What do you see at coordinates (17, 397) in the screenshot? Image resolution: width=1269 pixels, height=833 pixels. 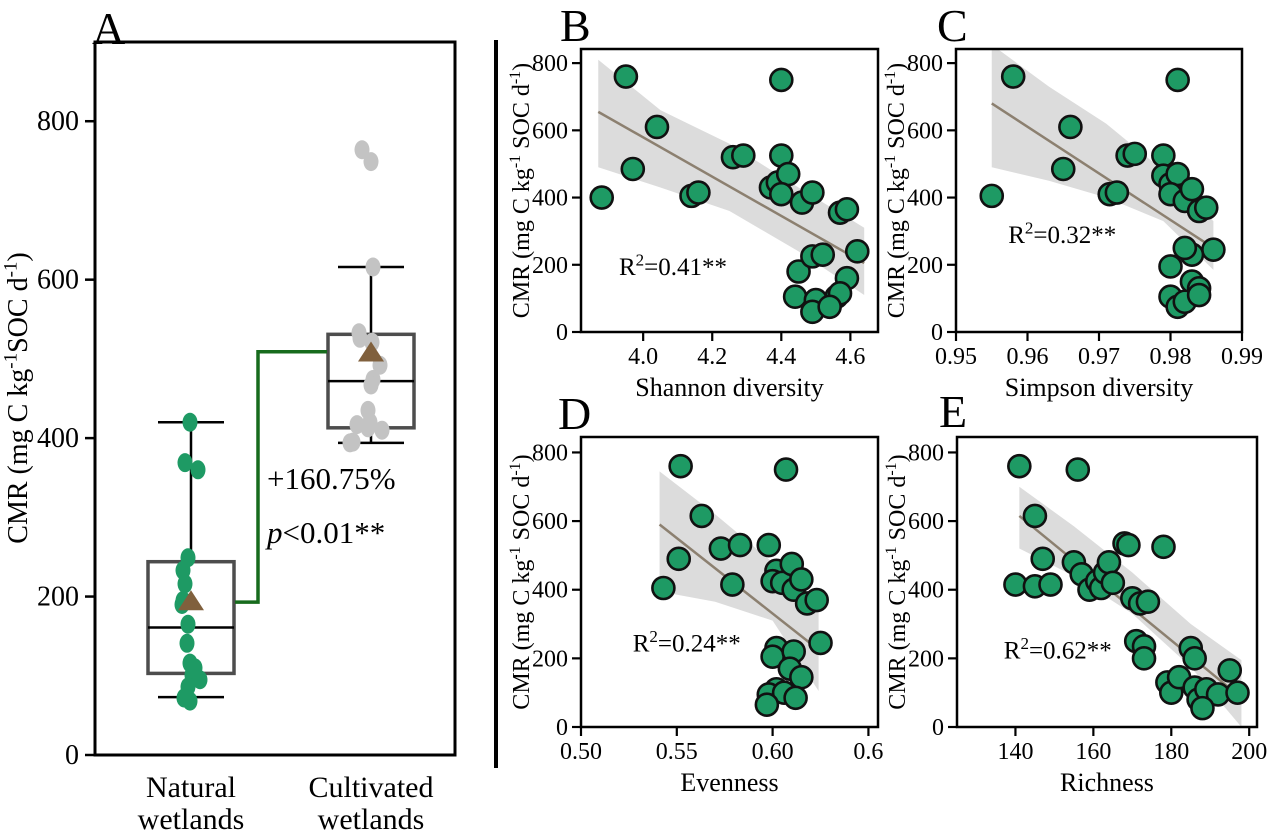 I see `y-axis-label: CMR (mg C kg-1SOC d-1)` at bounding box center [17, 397].